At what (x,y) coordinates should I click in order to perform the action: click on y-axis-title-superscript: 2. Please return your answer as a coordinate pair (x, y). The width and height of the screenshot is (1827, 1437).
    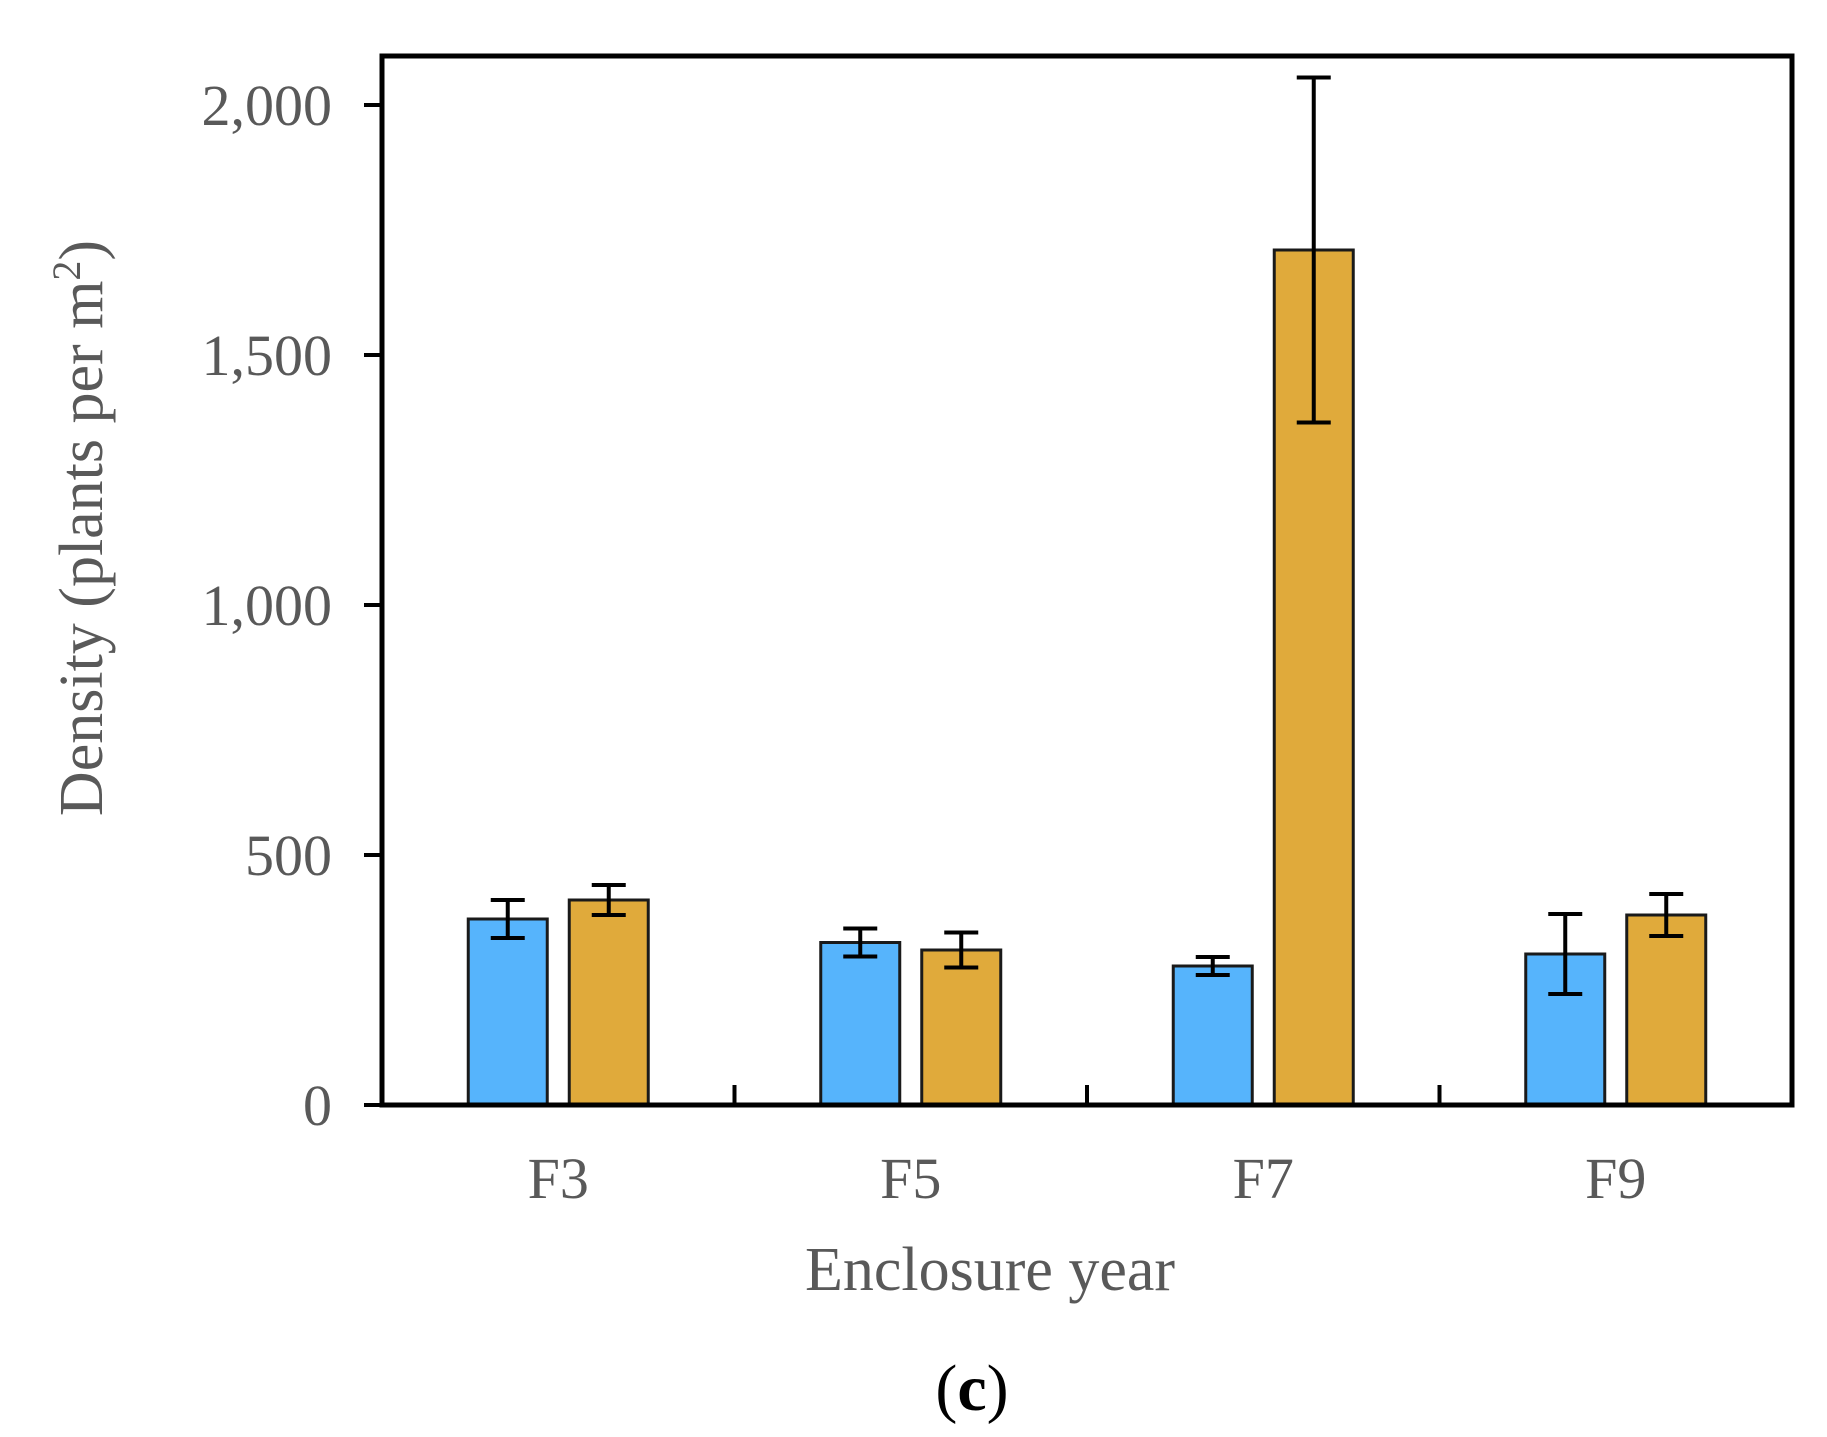
    Looking at the image, I should click on (66, 271).